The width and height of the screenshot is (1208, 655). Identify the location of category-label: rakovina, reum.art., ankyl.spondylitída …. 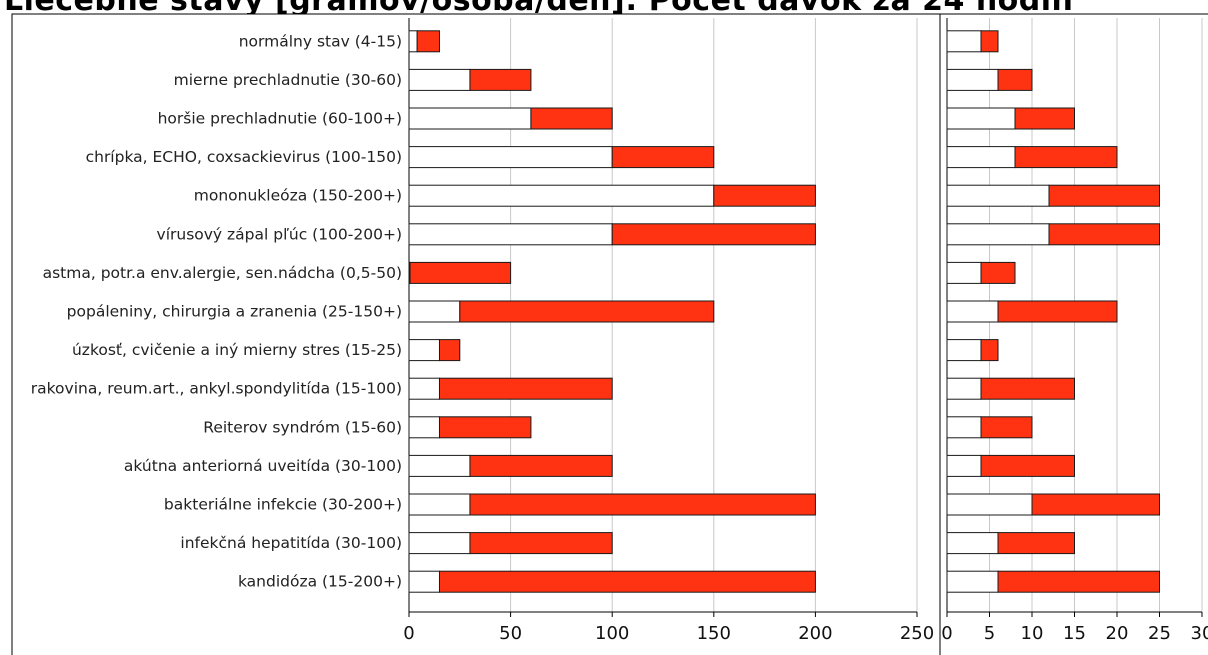
(216, 389).